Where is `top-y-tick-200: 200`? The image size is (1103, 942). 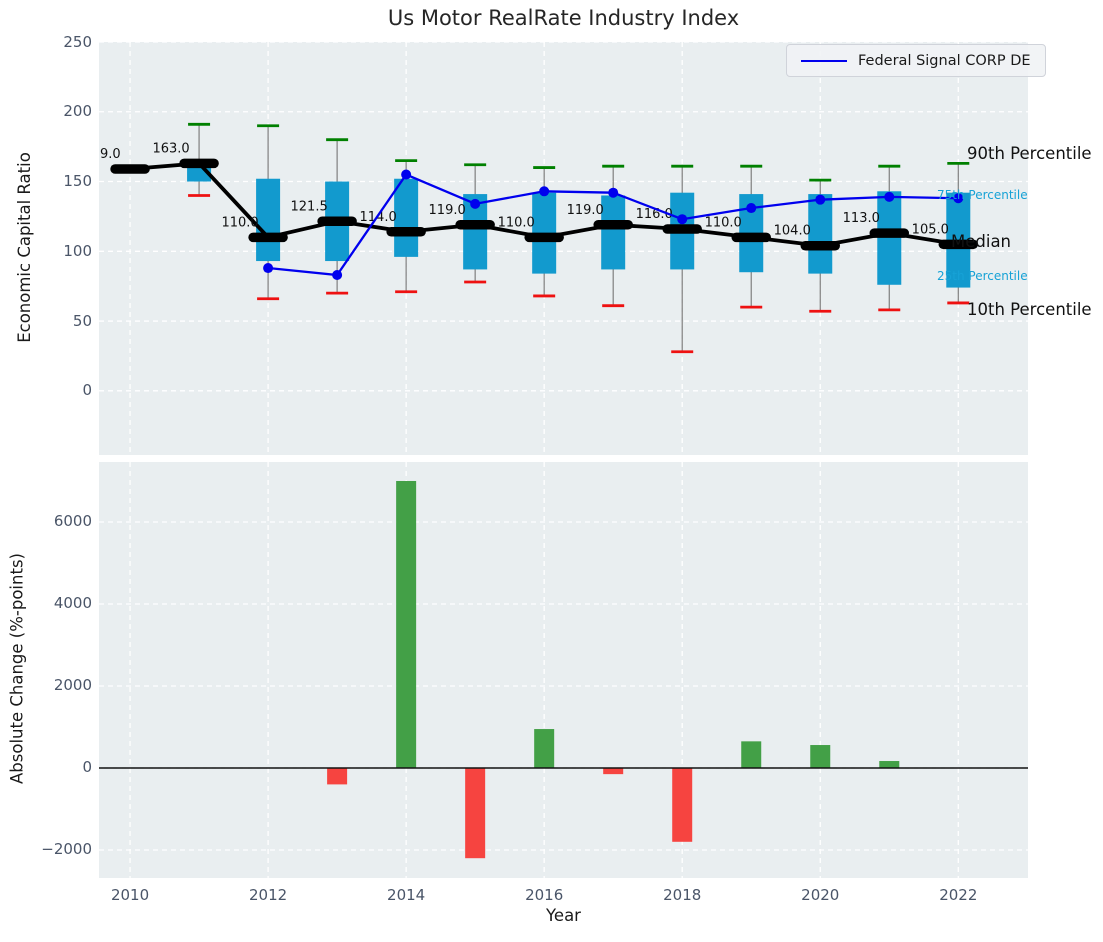
top-y-tick-200: 200 is located at coordinates (77, 111).